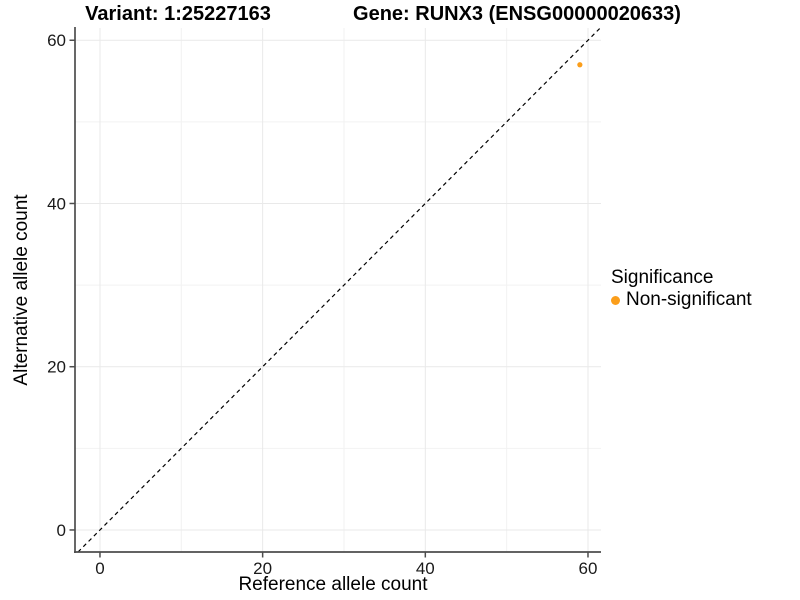 This screenshot has height=600, width=800. I want to click on y-tick-label: 40, so click(56, 203).